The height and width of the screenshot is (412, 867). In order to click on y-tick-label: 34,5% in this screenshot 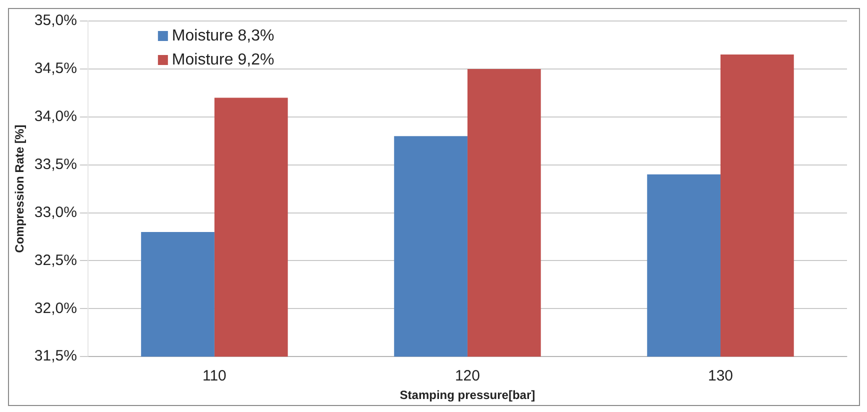, I will do `click(55, 69)`.